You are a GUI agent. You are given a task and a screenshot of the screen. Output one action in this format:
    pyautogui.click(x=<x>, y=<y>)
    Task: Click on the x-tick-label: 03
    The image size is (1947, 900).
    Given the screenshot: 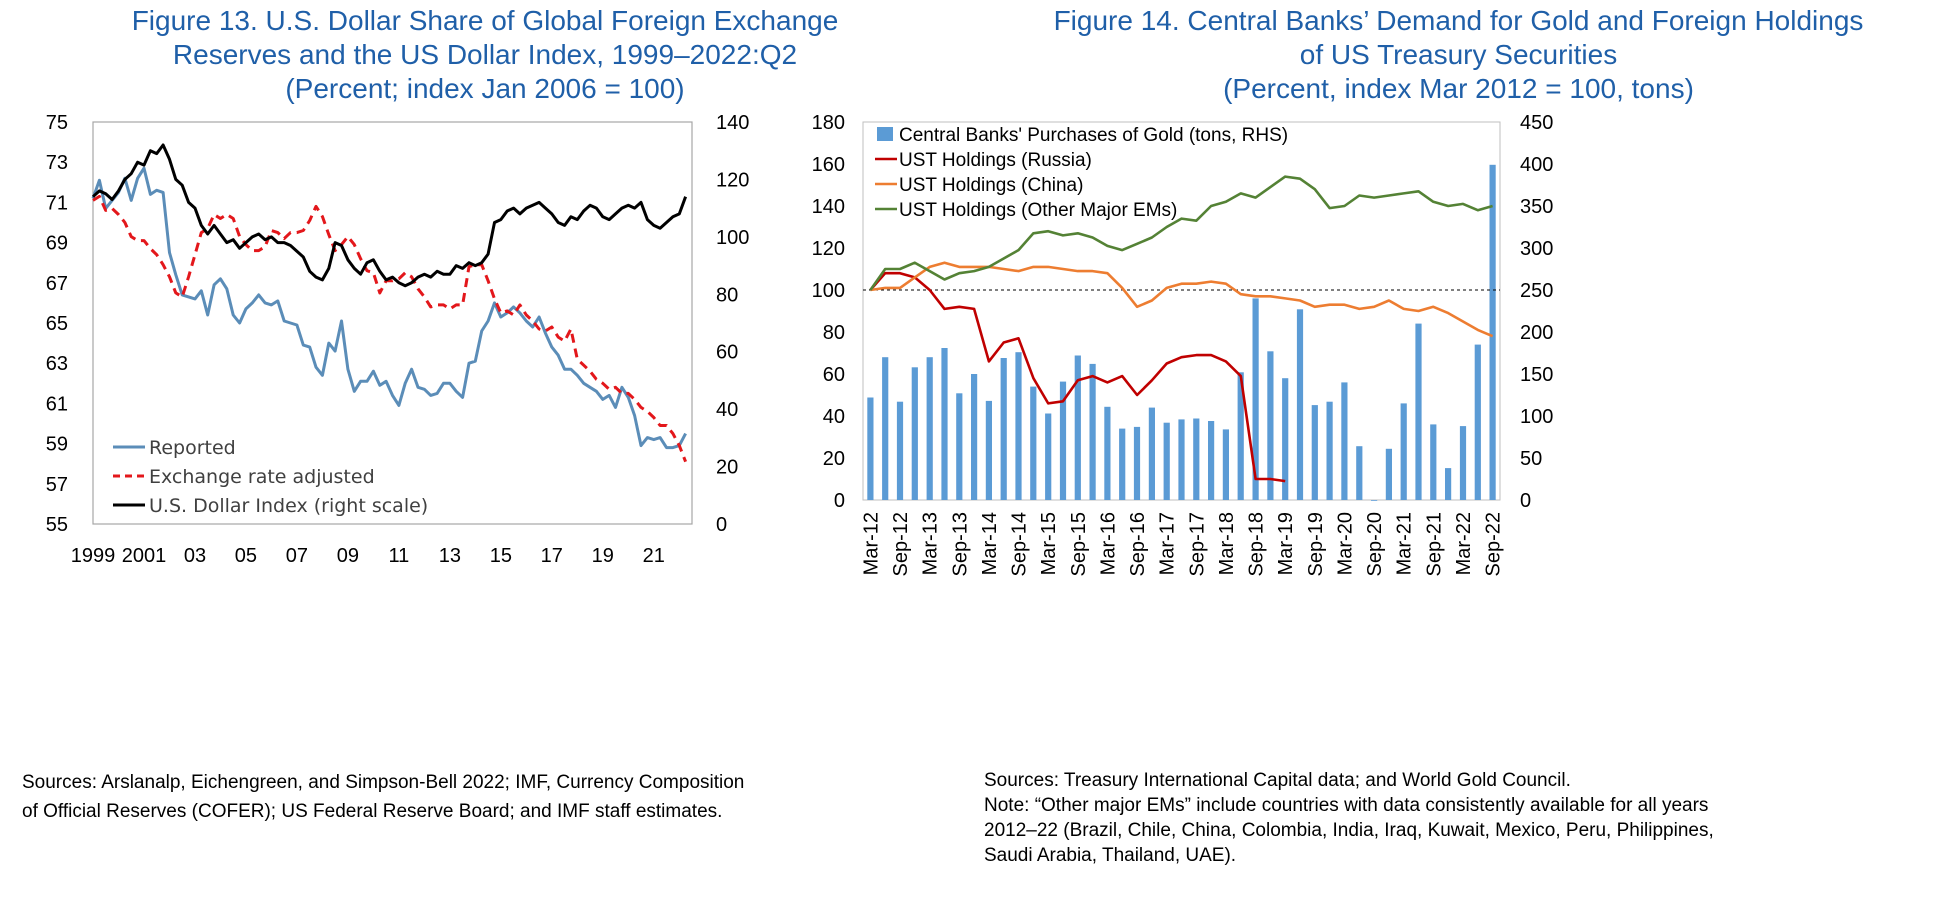 What is the action you would take?
    pyautogui.click(x=195, y=556)
    